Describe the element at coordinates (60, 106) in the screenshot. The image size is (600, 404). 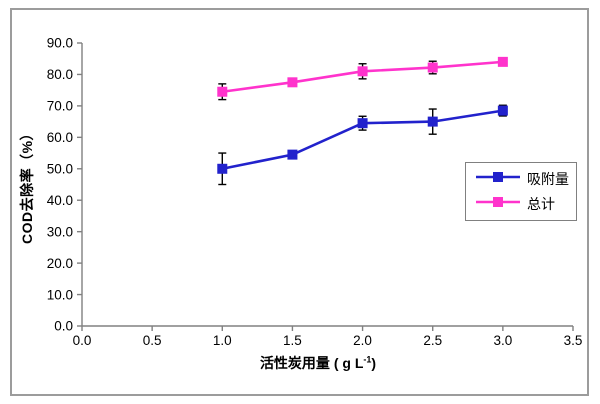
I see `y-tick-label: 70.0` at that location.